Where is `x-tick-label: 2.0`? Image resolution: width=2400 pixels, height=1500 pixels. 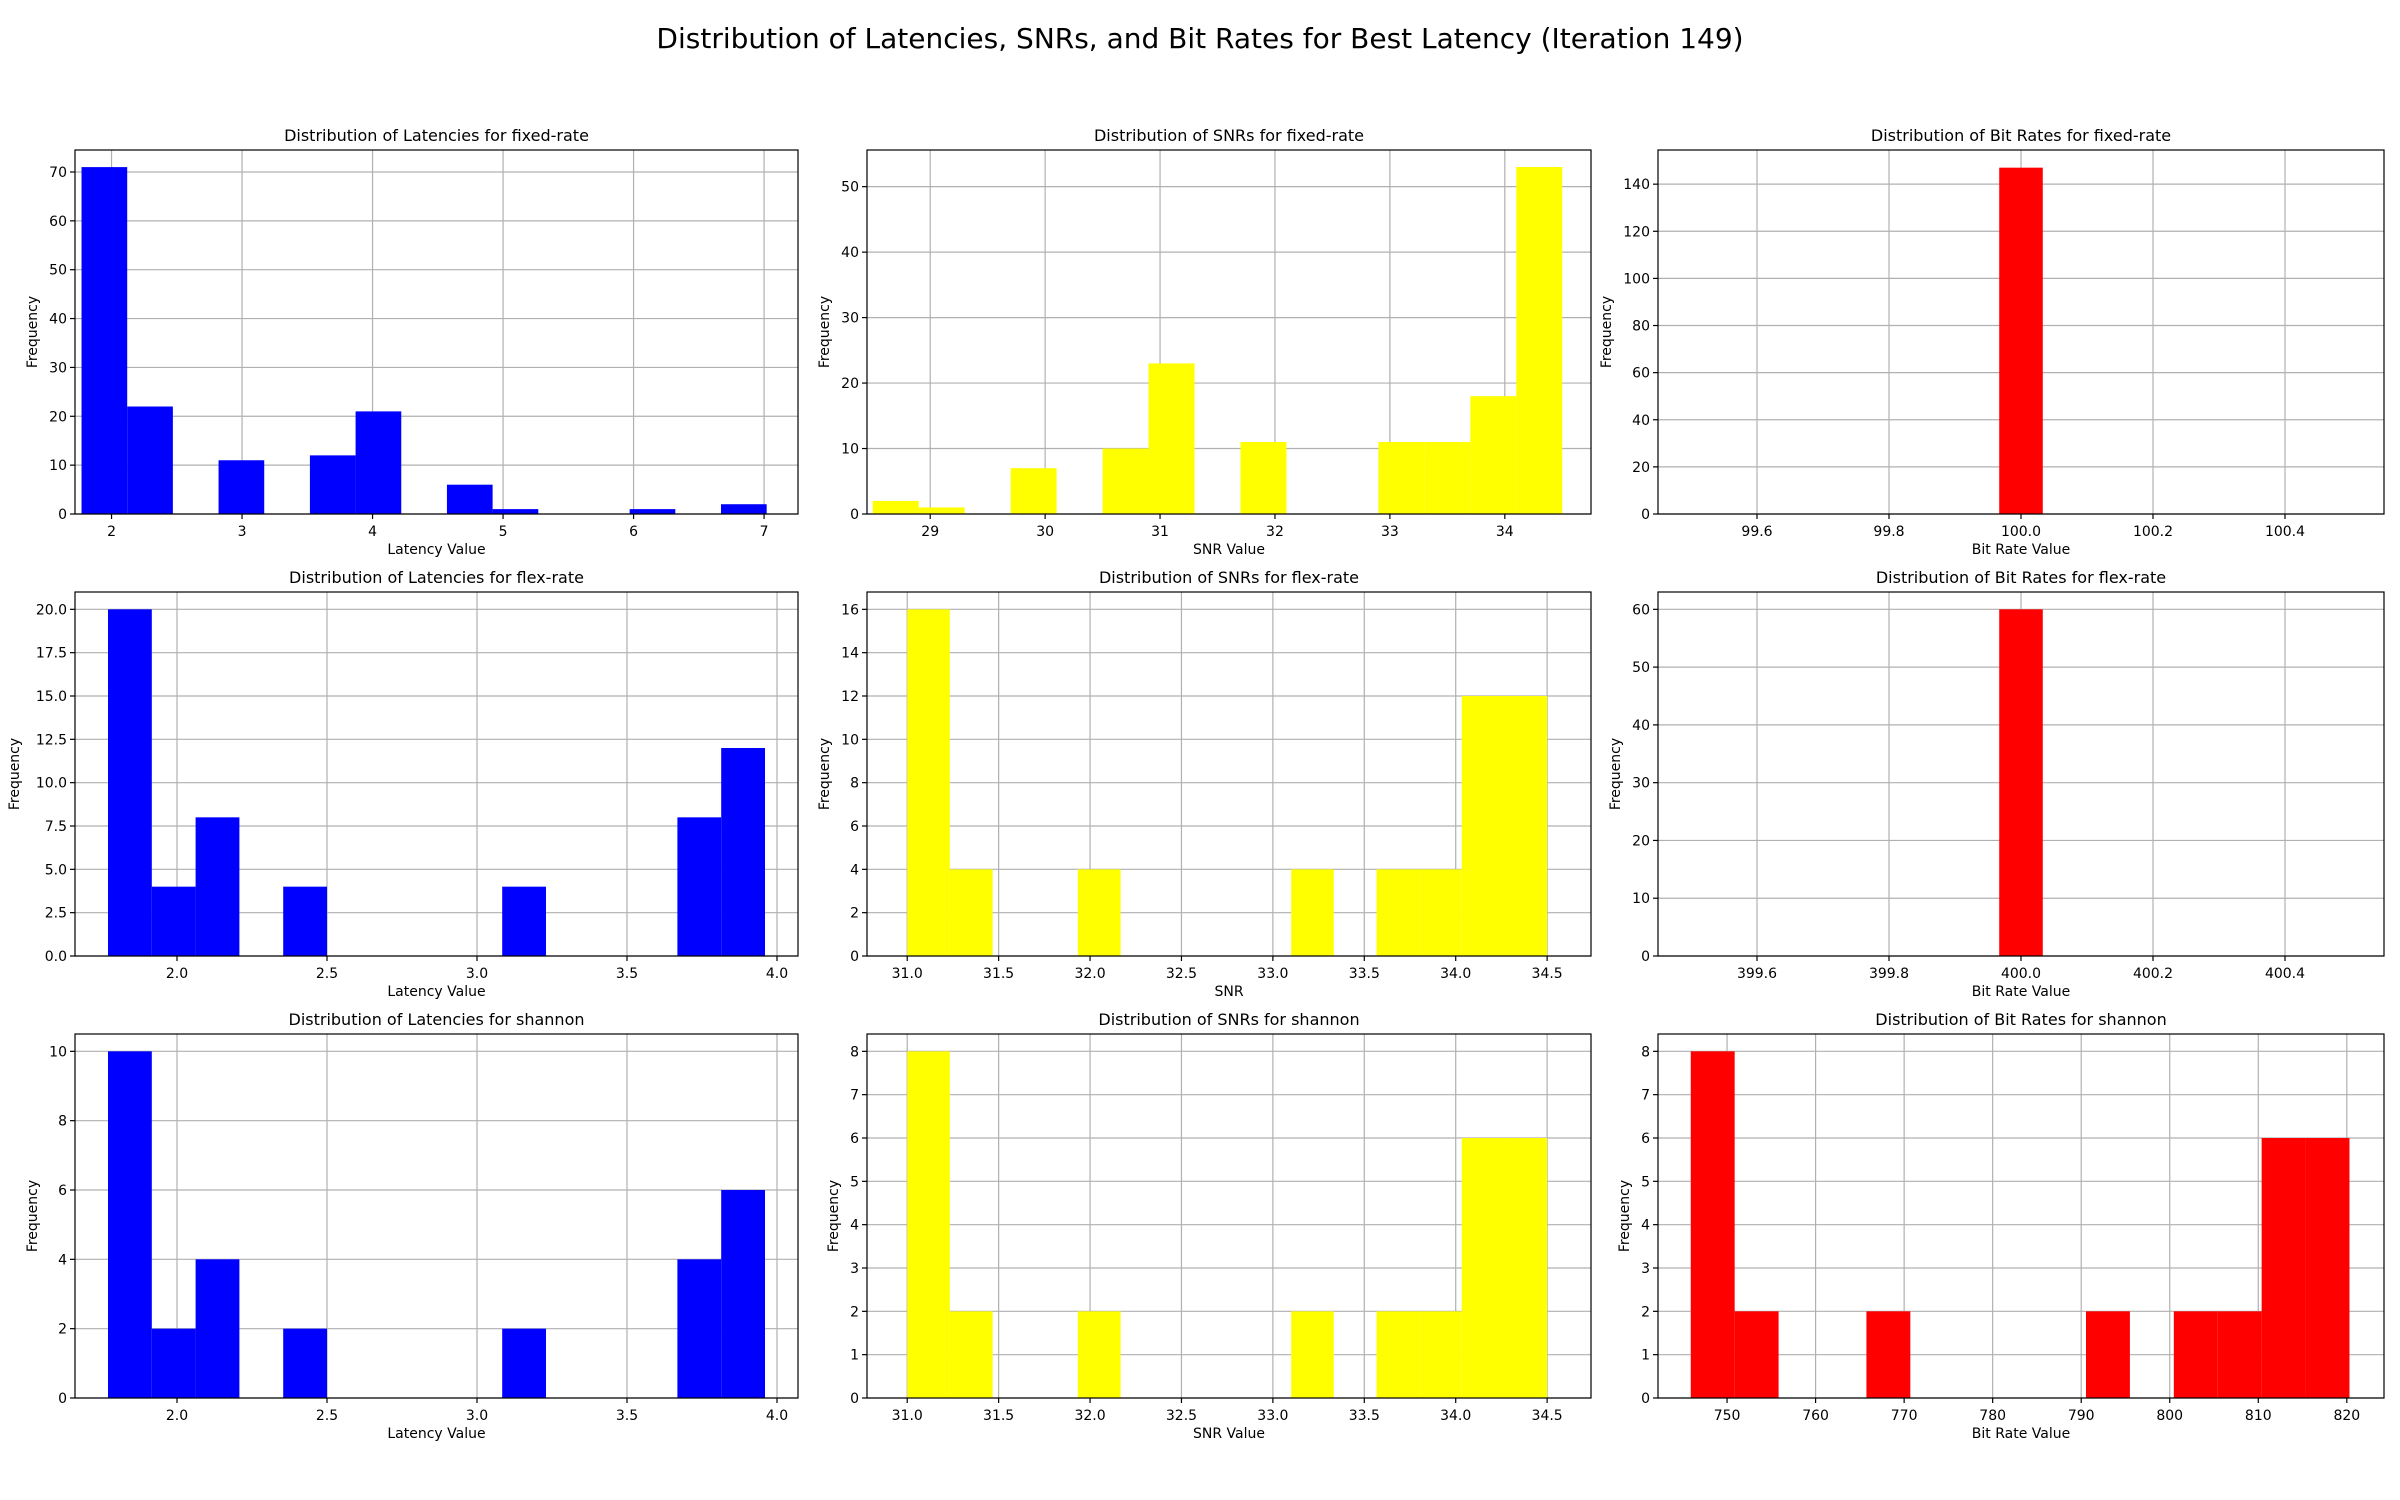
x-tick-label: 2.0 is located at coordinates (177, 974).